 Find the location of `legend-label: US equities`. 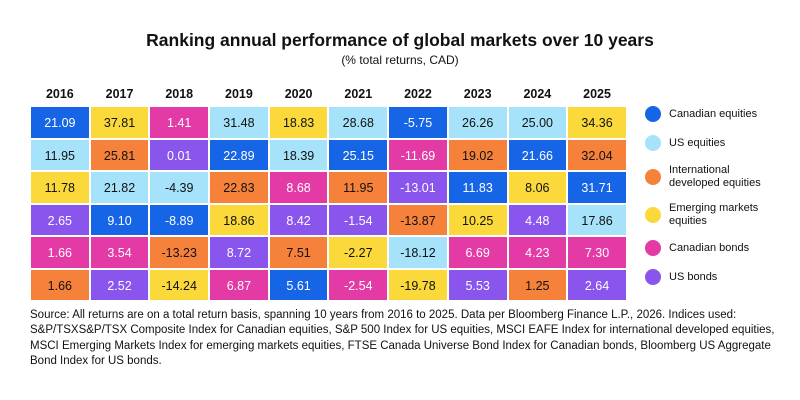

legend-label: US equities is located at coordinates (697, 143).